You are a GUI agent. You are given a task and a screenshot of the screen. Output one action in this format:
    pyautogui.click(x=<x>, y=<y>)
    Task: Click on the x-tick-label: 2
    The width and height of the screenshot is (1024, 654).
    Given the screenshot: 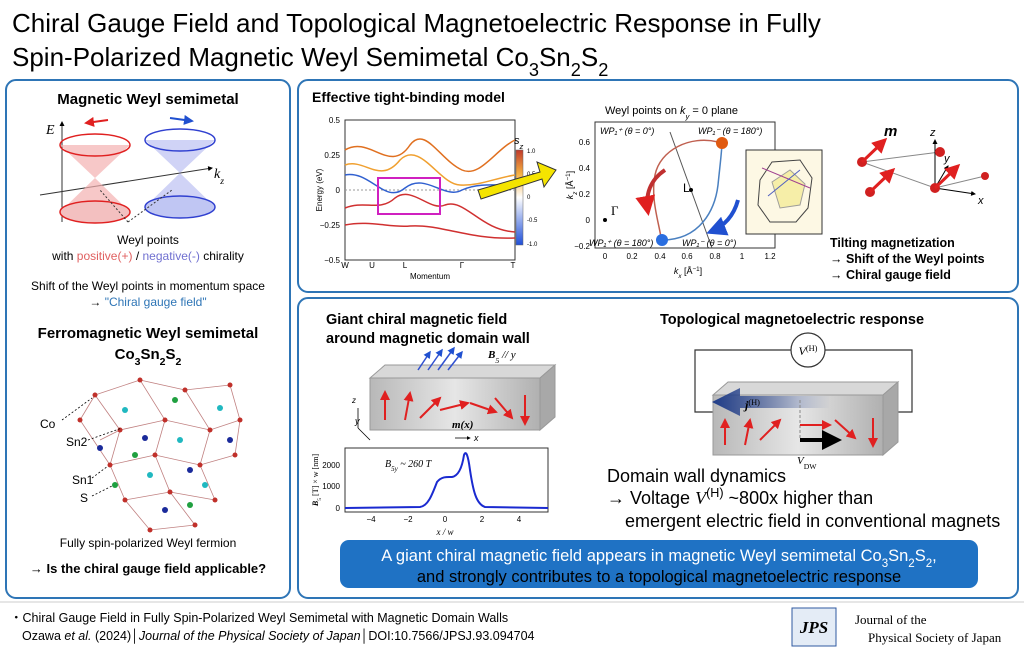 What is the action you would take?
    pyautogui.click(x=482, y=519)
    